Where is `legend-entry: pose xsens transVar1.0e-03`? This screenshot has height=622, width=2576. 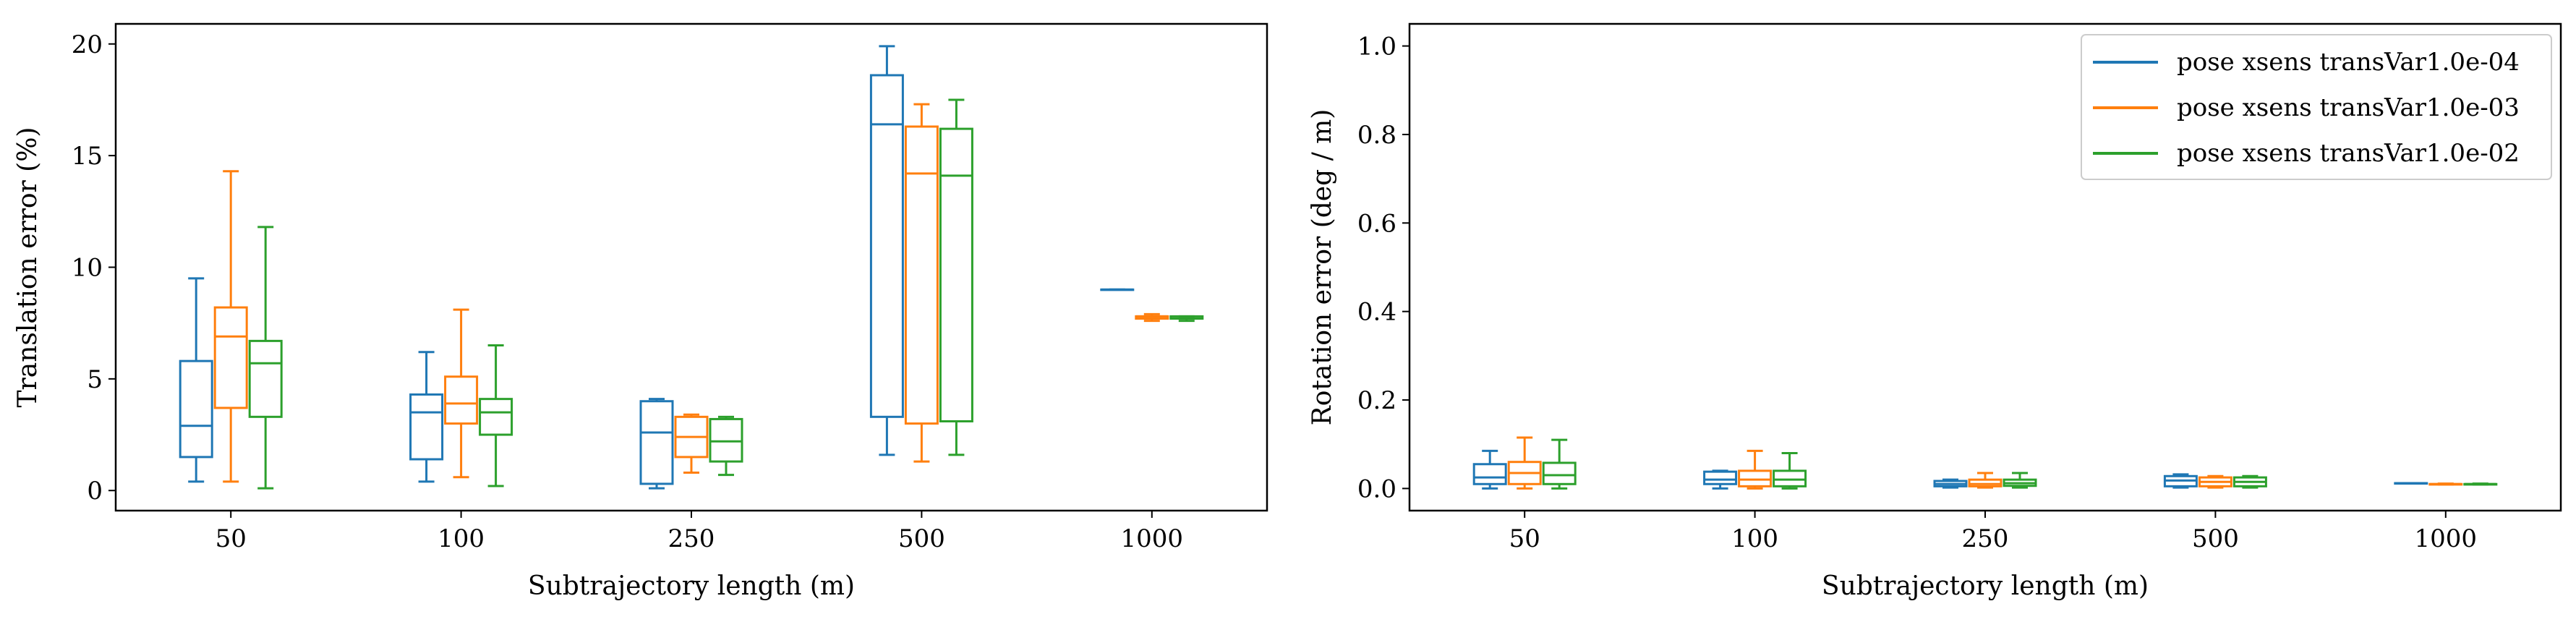
legend-entry: pose xsens transVar1.0e-03 is located at coordinates (2348, 107).